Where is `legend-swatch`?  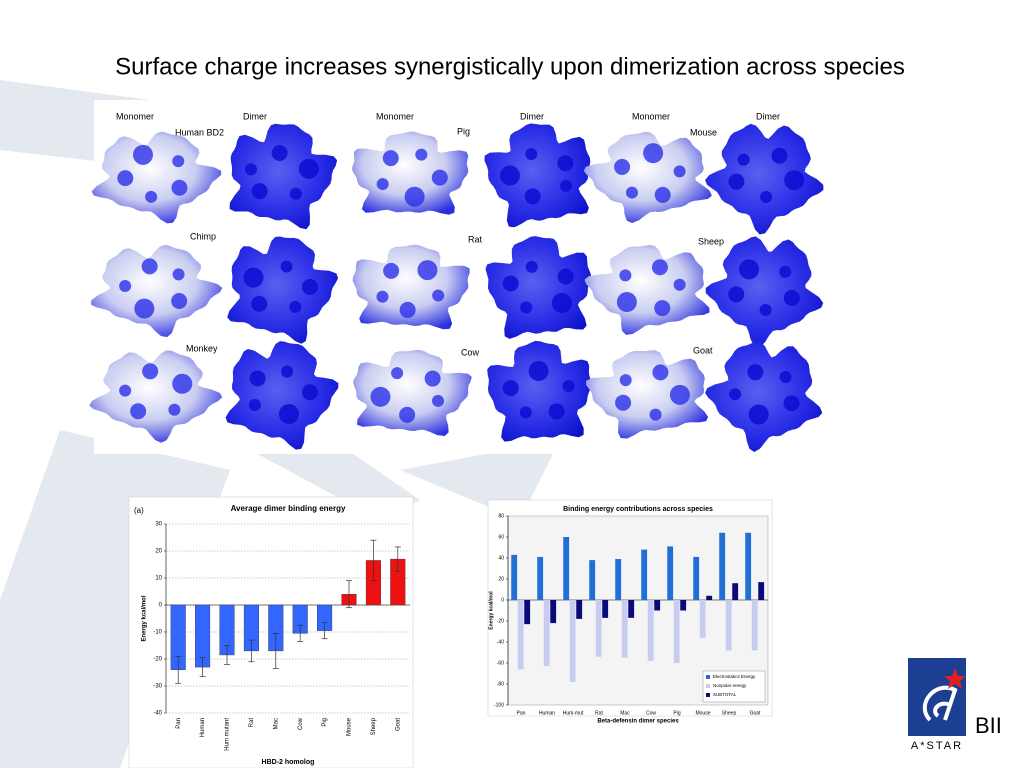
legend-swatch is located at coordinates (708, 686).